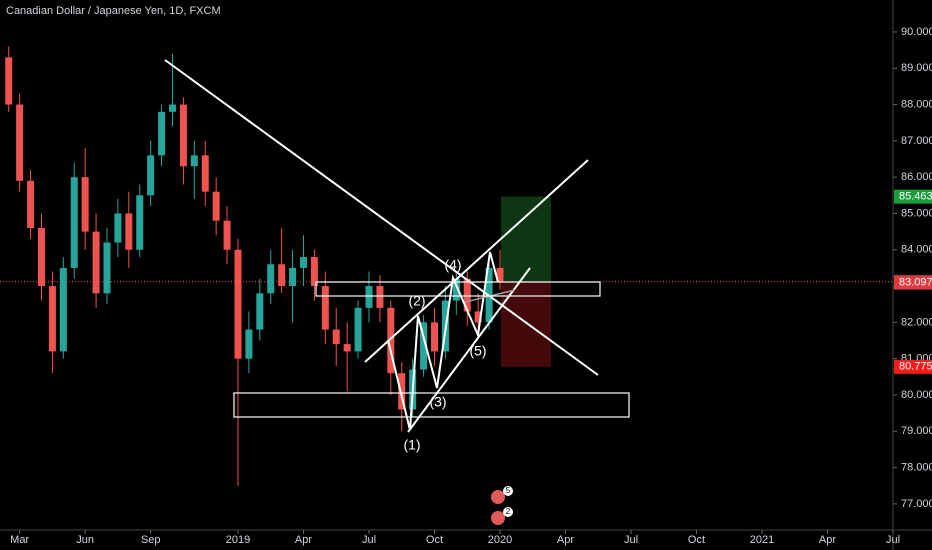 The image size is (932, 550). Describe the element at coordinates (915, 197) in the screenshot. I see `price-badge-label: 85.463` at that location.